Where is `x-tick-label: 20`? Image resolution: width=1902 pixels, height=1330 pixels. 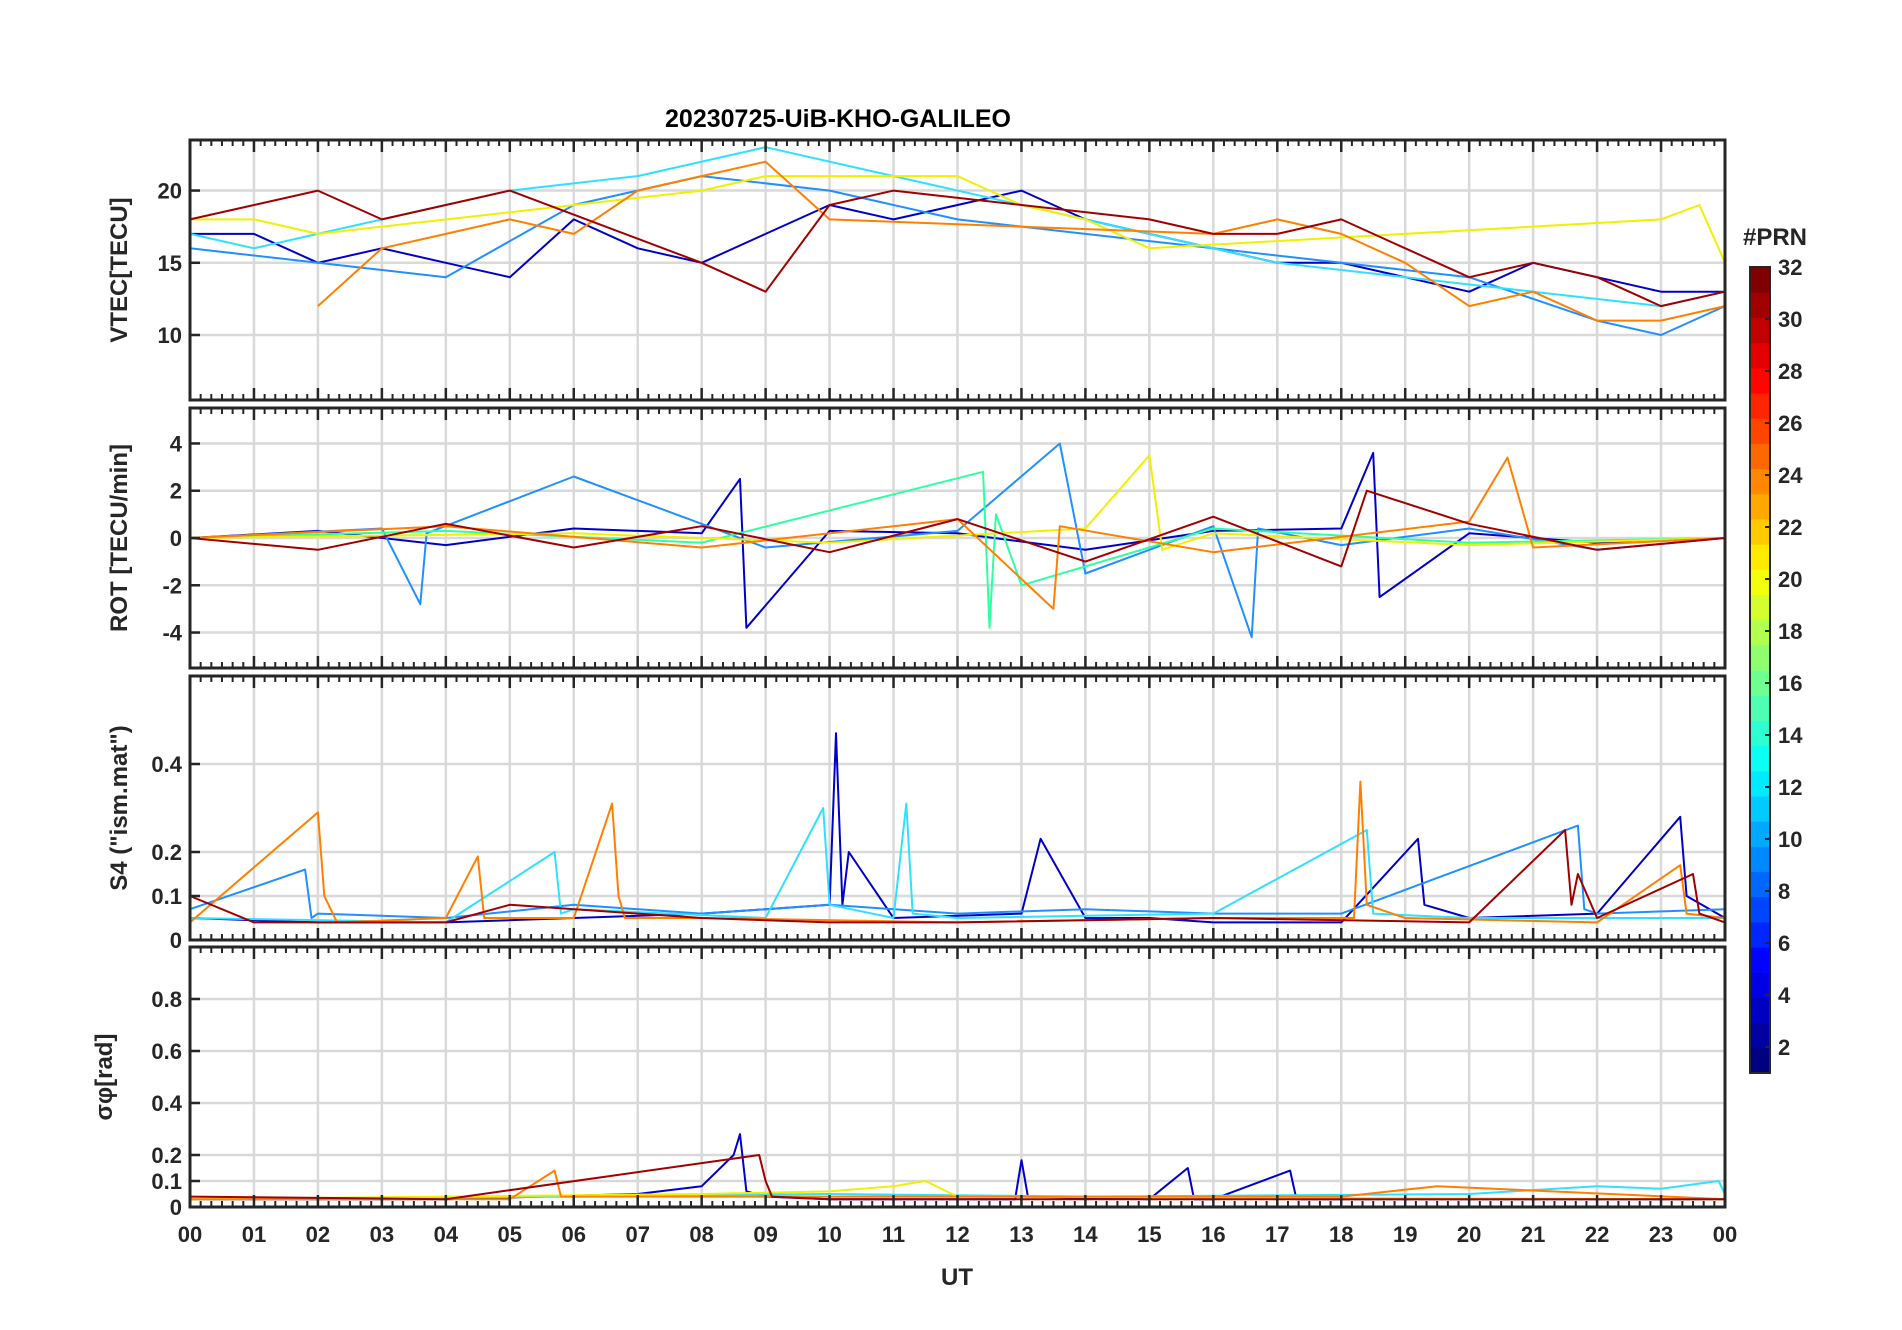 x-tick-label: 20 is located at coordinates (1469, 1234).